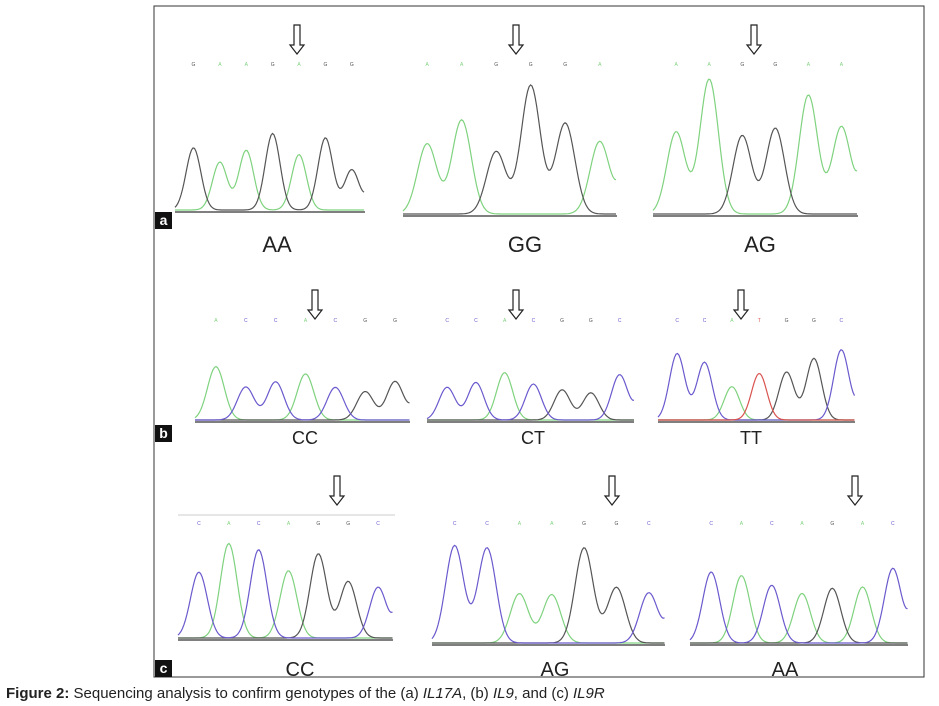 The width and height of the screenshot is (939, 706). I want to click on gene: IL9, so click(503, 693).